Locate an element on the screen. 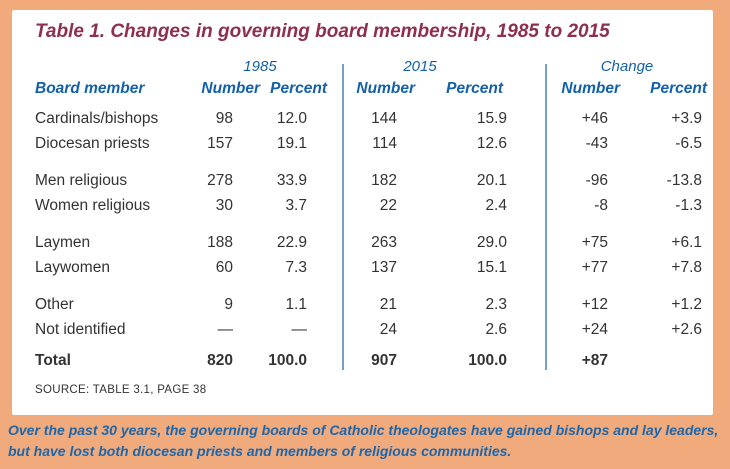 The width and height of the screenshot is (730, 469). cell-2015-percent: 2.4 is located at coordinates (496, 205).